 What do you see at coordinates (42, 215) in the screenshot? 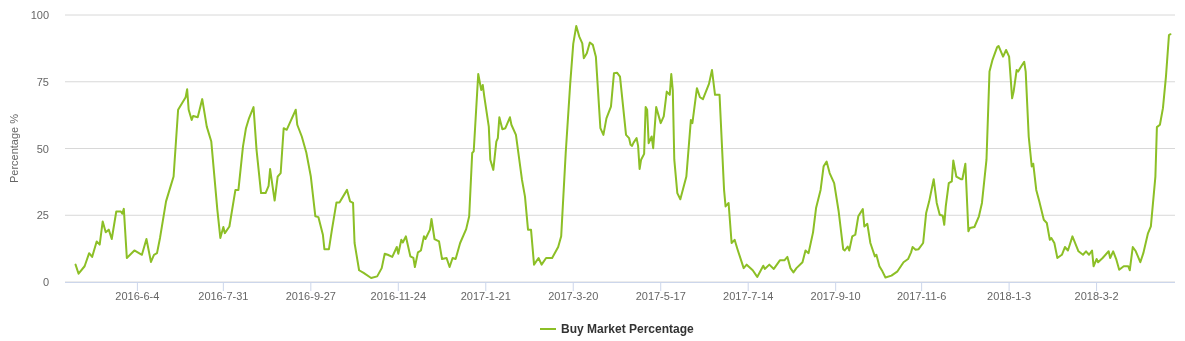
I see `y-tick-label: 25` at bounding box center [42, 215].